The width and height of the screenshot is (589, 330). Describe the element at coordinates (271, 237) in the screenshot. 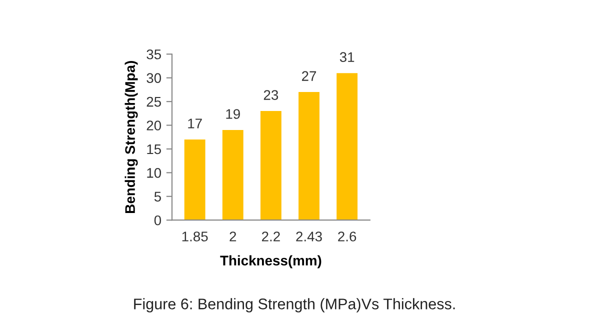

I see `x-tick-label: 2.2` at that location.